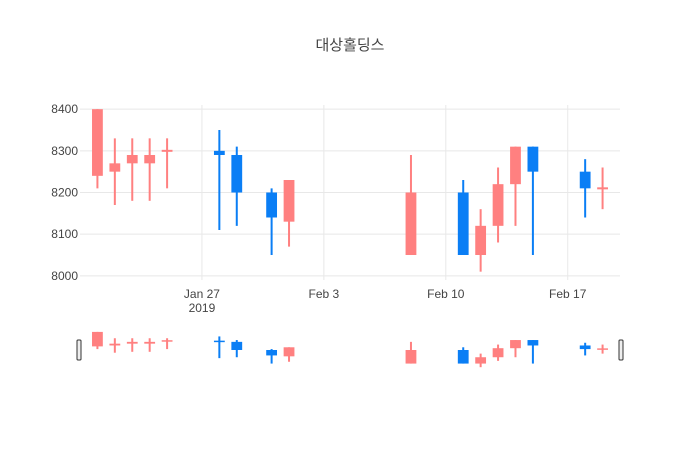 The height and width of the screenshot is (450, 700). I want to click on range-slider-left-handle, so click(79, 350).